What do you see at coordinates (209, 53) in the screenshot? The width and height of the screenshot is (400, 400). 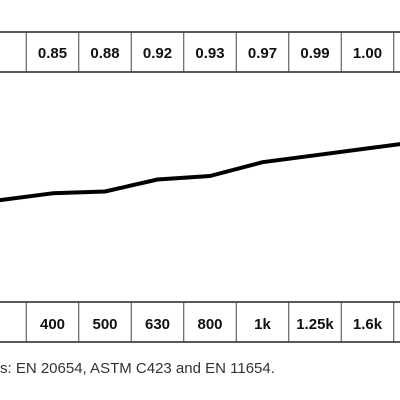 I see `top-row-value: 0.93` at bounding box center [209, 53].